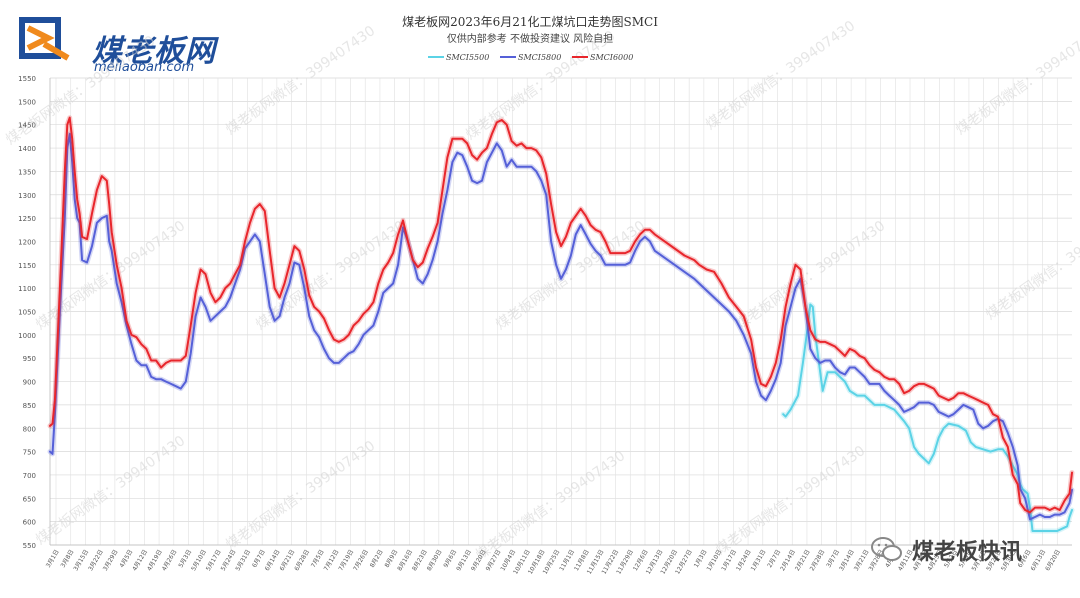 The image size is (1080, 598). Describe the element at coordinates (27, 219) in the screenshot. I see `y-tick-label: 1250` at that location.